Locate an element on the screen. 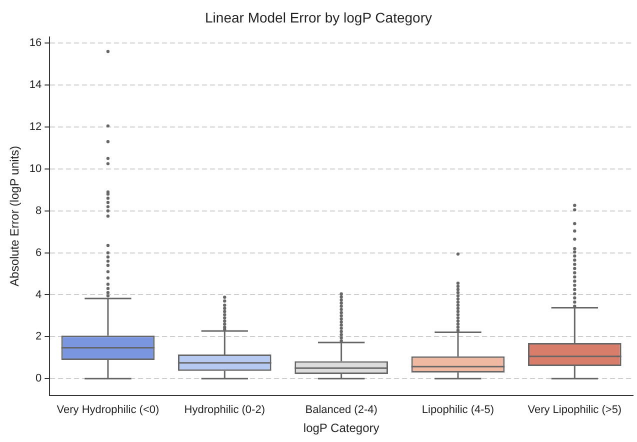 The height and width of the screenshot is (442, 637). y-tick-label: 6 is located at coordinates (39, 252).